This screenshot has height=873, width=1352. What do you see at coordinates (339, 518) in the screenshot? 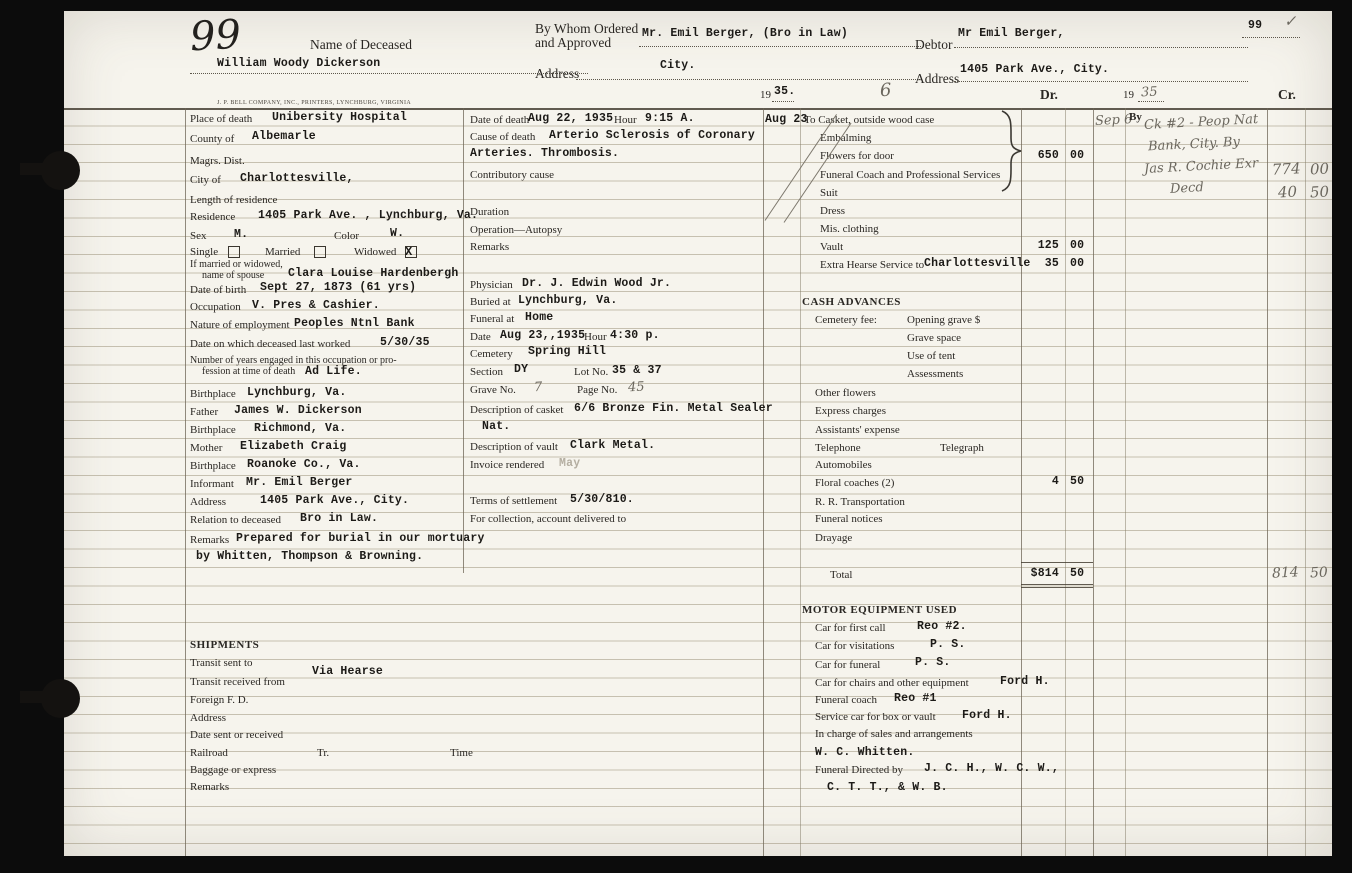
I see `field-value: Bro in Law.` at bounding box center [339, 518].